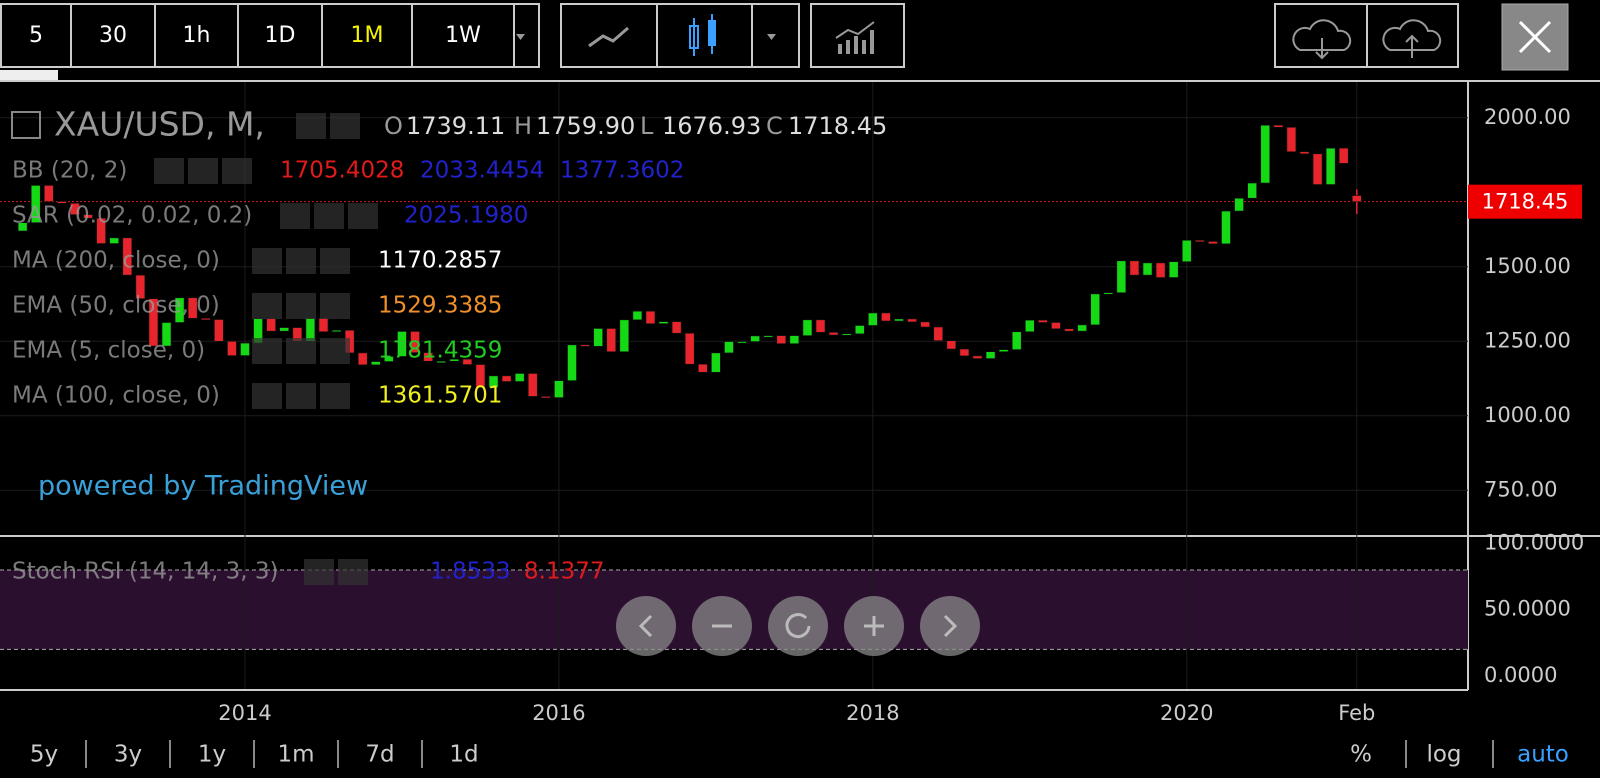 The height and width of the screenshot is (778, 1600). I want to click on indicator-value: 2033.4454, so click(482, 171).